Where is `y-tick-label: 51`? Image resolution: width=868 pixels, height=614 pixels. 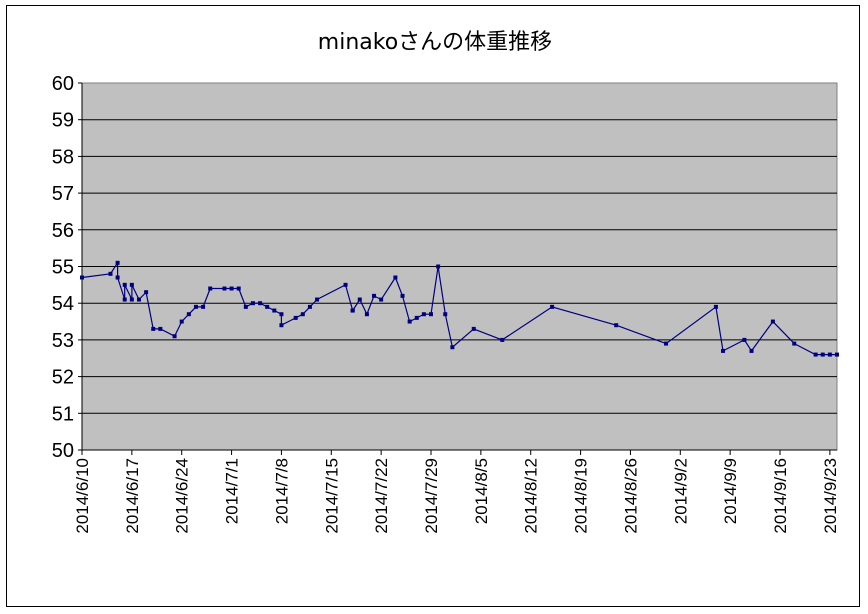
y-tick-label: 51 is located at coordinates (63, 414).